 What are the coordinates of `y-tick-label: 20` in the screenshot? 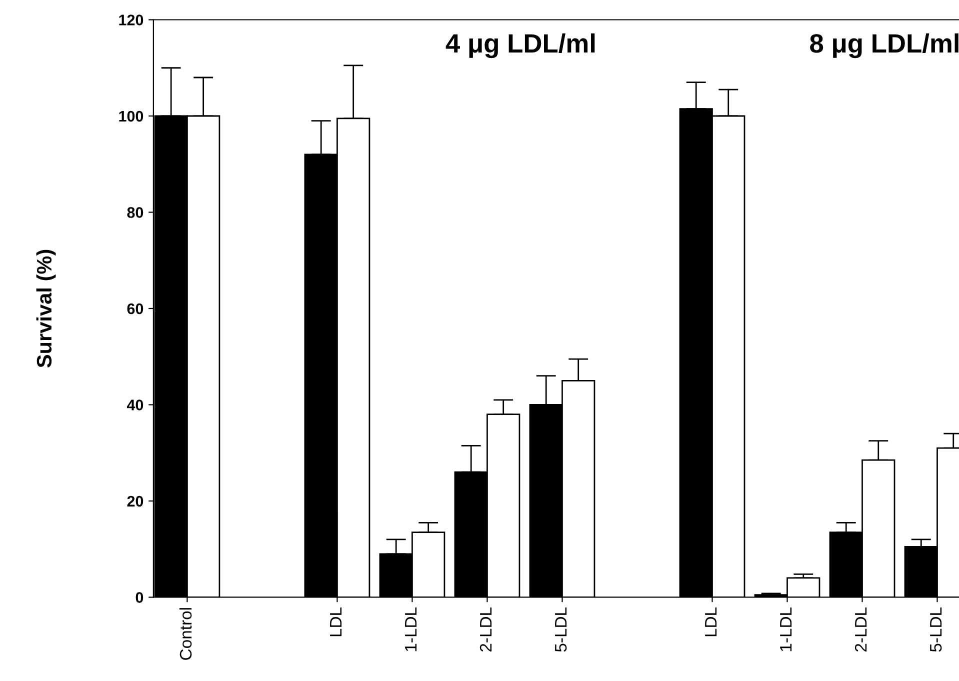 It's located at (135, 501).